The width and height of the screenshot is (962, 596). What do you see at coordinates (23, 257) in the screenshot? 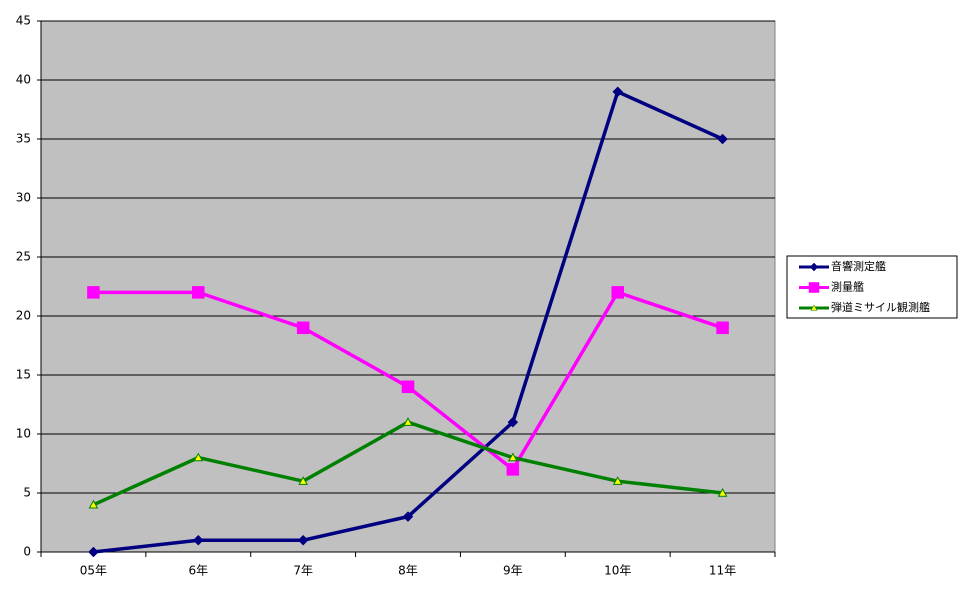
I see `y-tick-label: 25` at bounding box center [23, 257].